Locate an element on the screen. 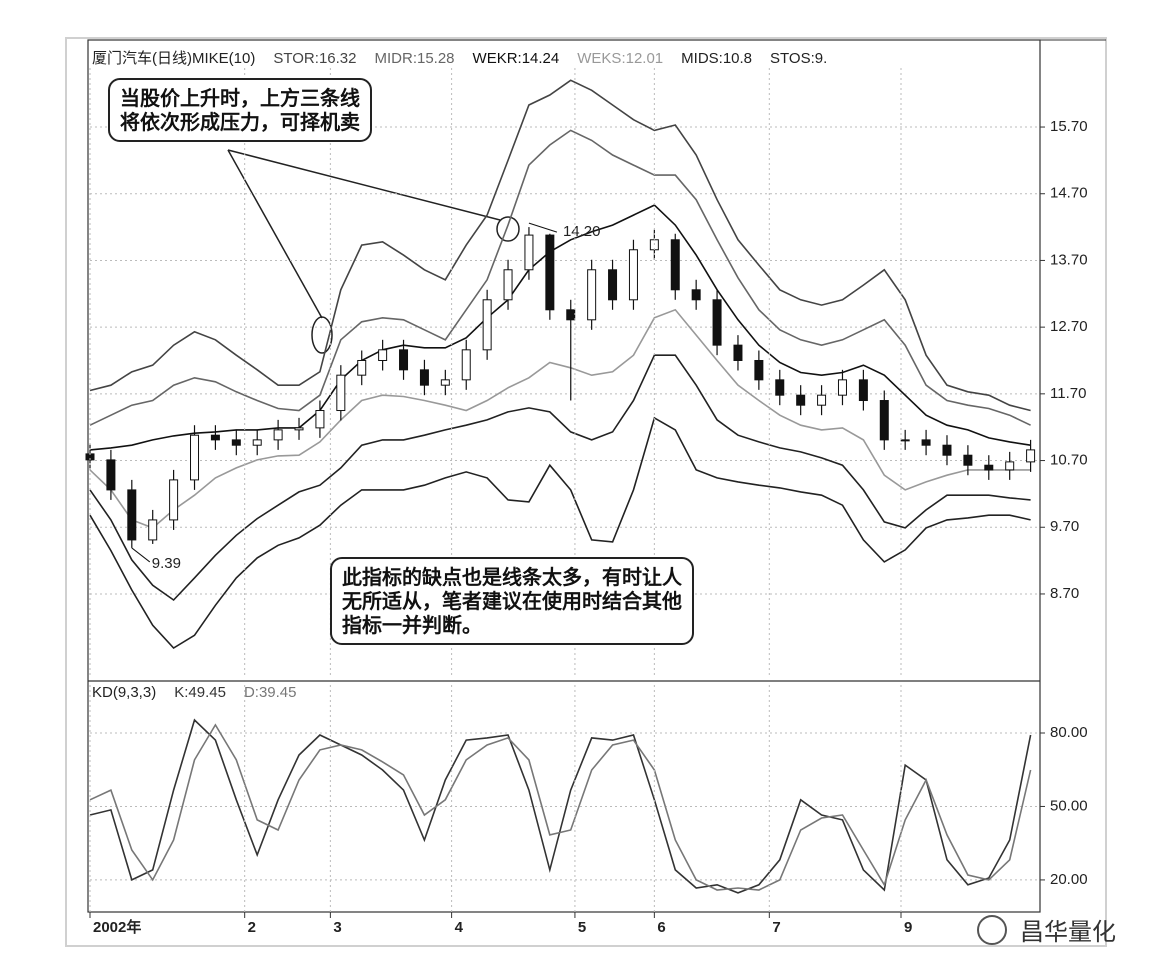  legend-value: 12.01 is located at coordinates (644, 58).